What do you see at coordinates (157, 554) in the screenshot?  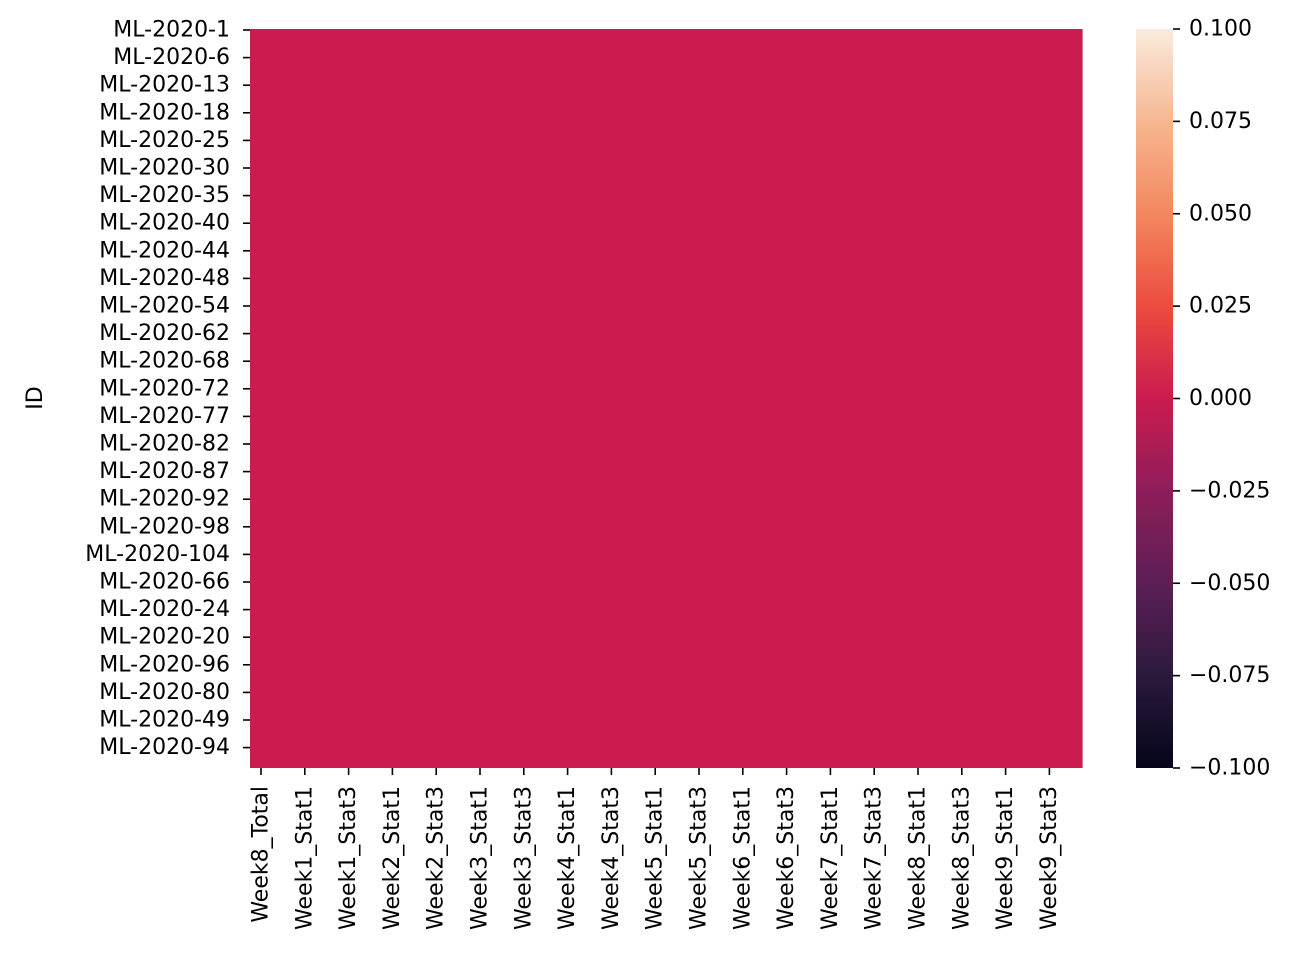 I see `y-tick-label: ML-2020-104` at bounding box center [157, 554].